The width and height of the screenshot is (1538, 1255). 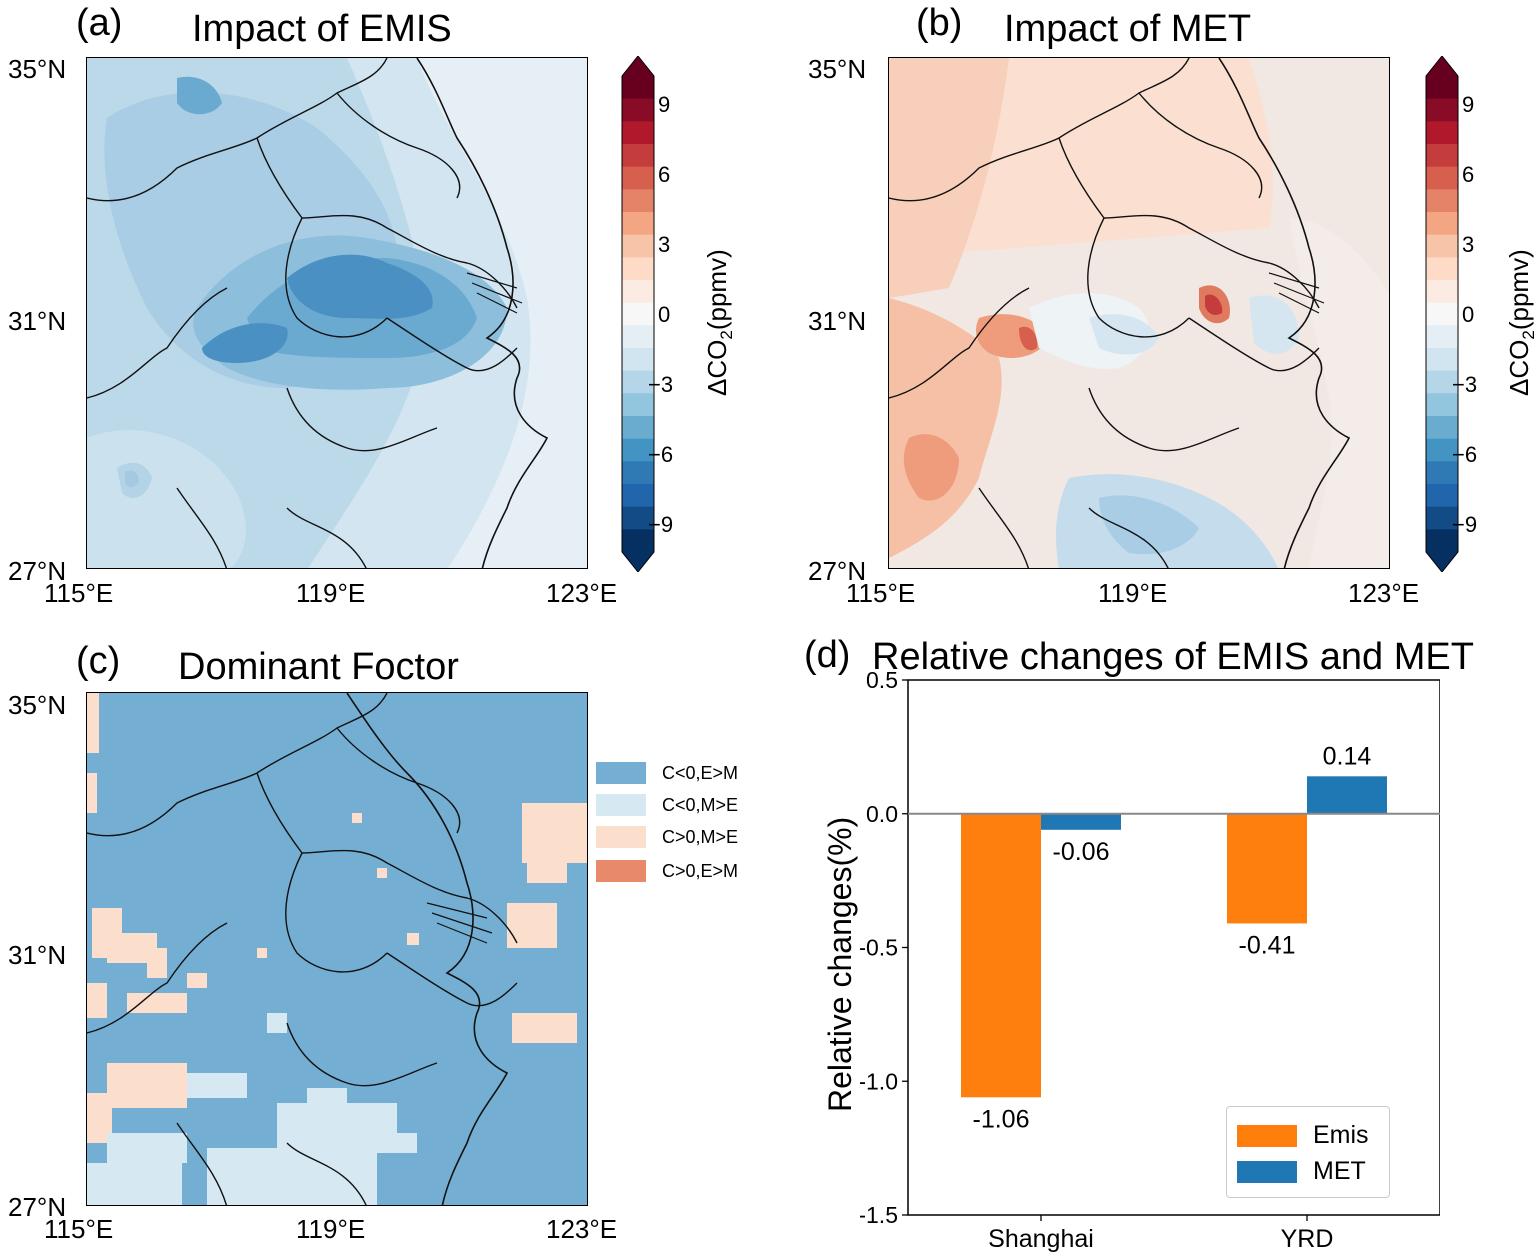 I want to click on y-tick-label: -1.5, so click(x=879, y=1215).